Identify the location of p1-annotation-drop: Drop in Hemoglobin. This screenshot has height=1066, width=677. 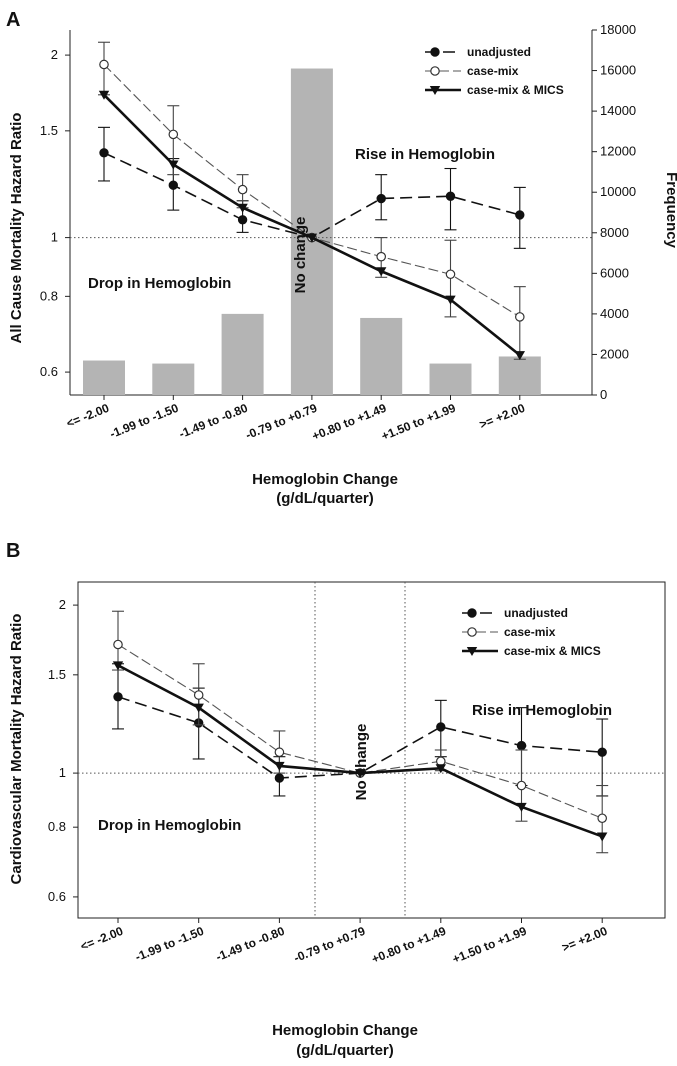
(169, 825).